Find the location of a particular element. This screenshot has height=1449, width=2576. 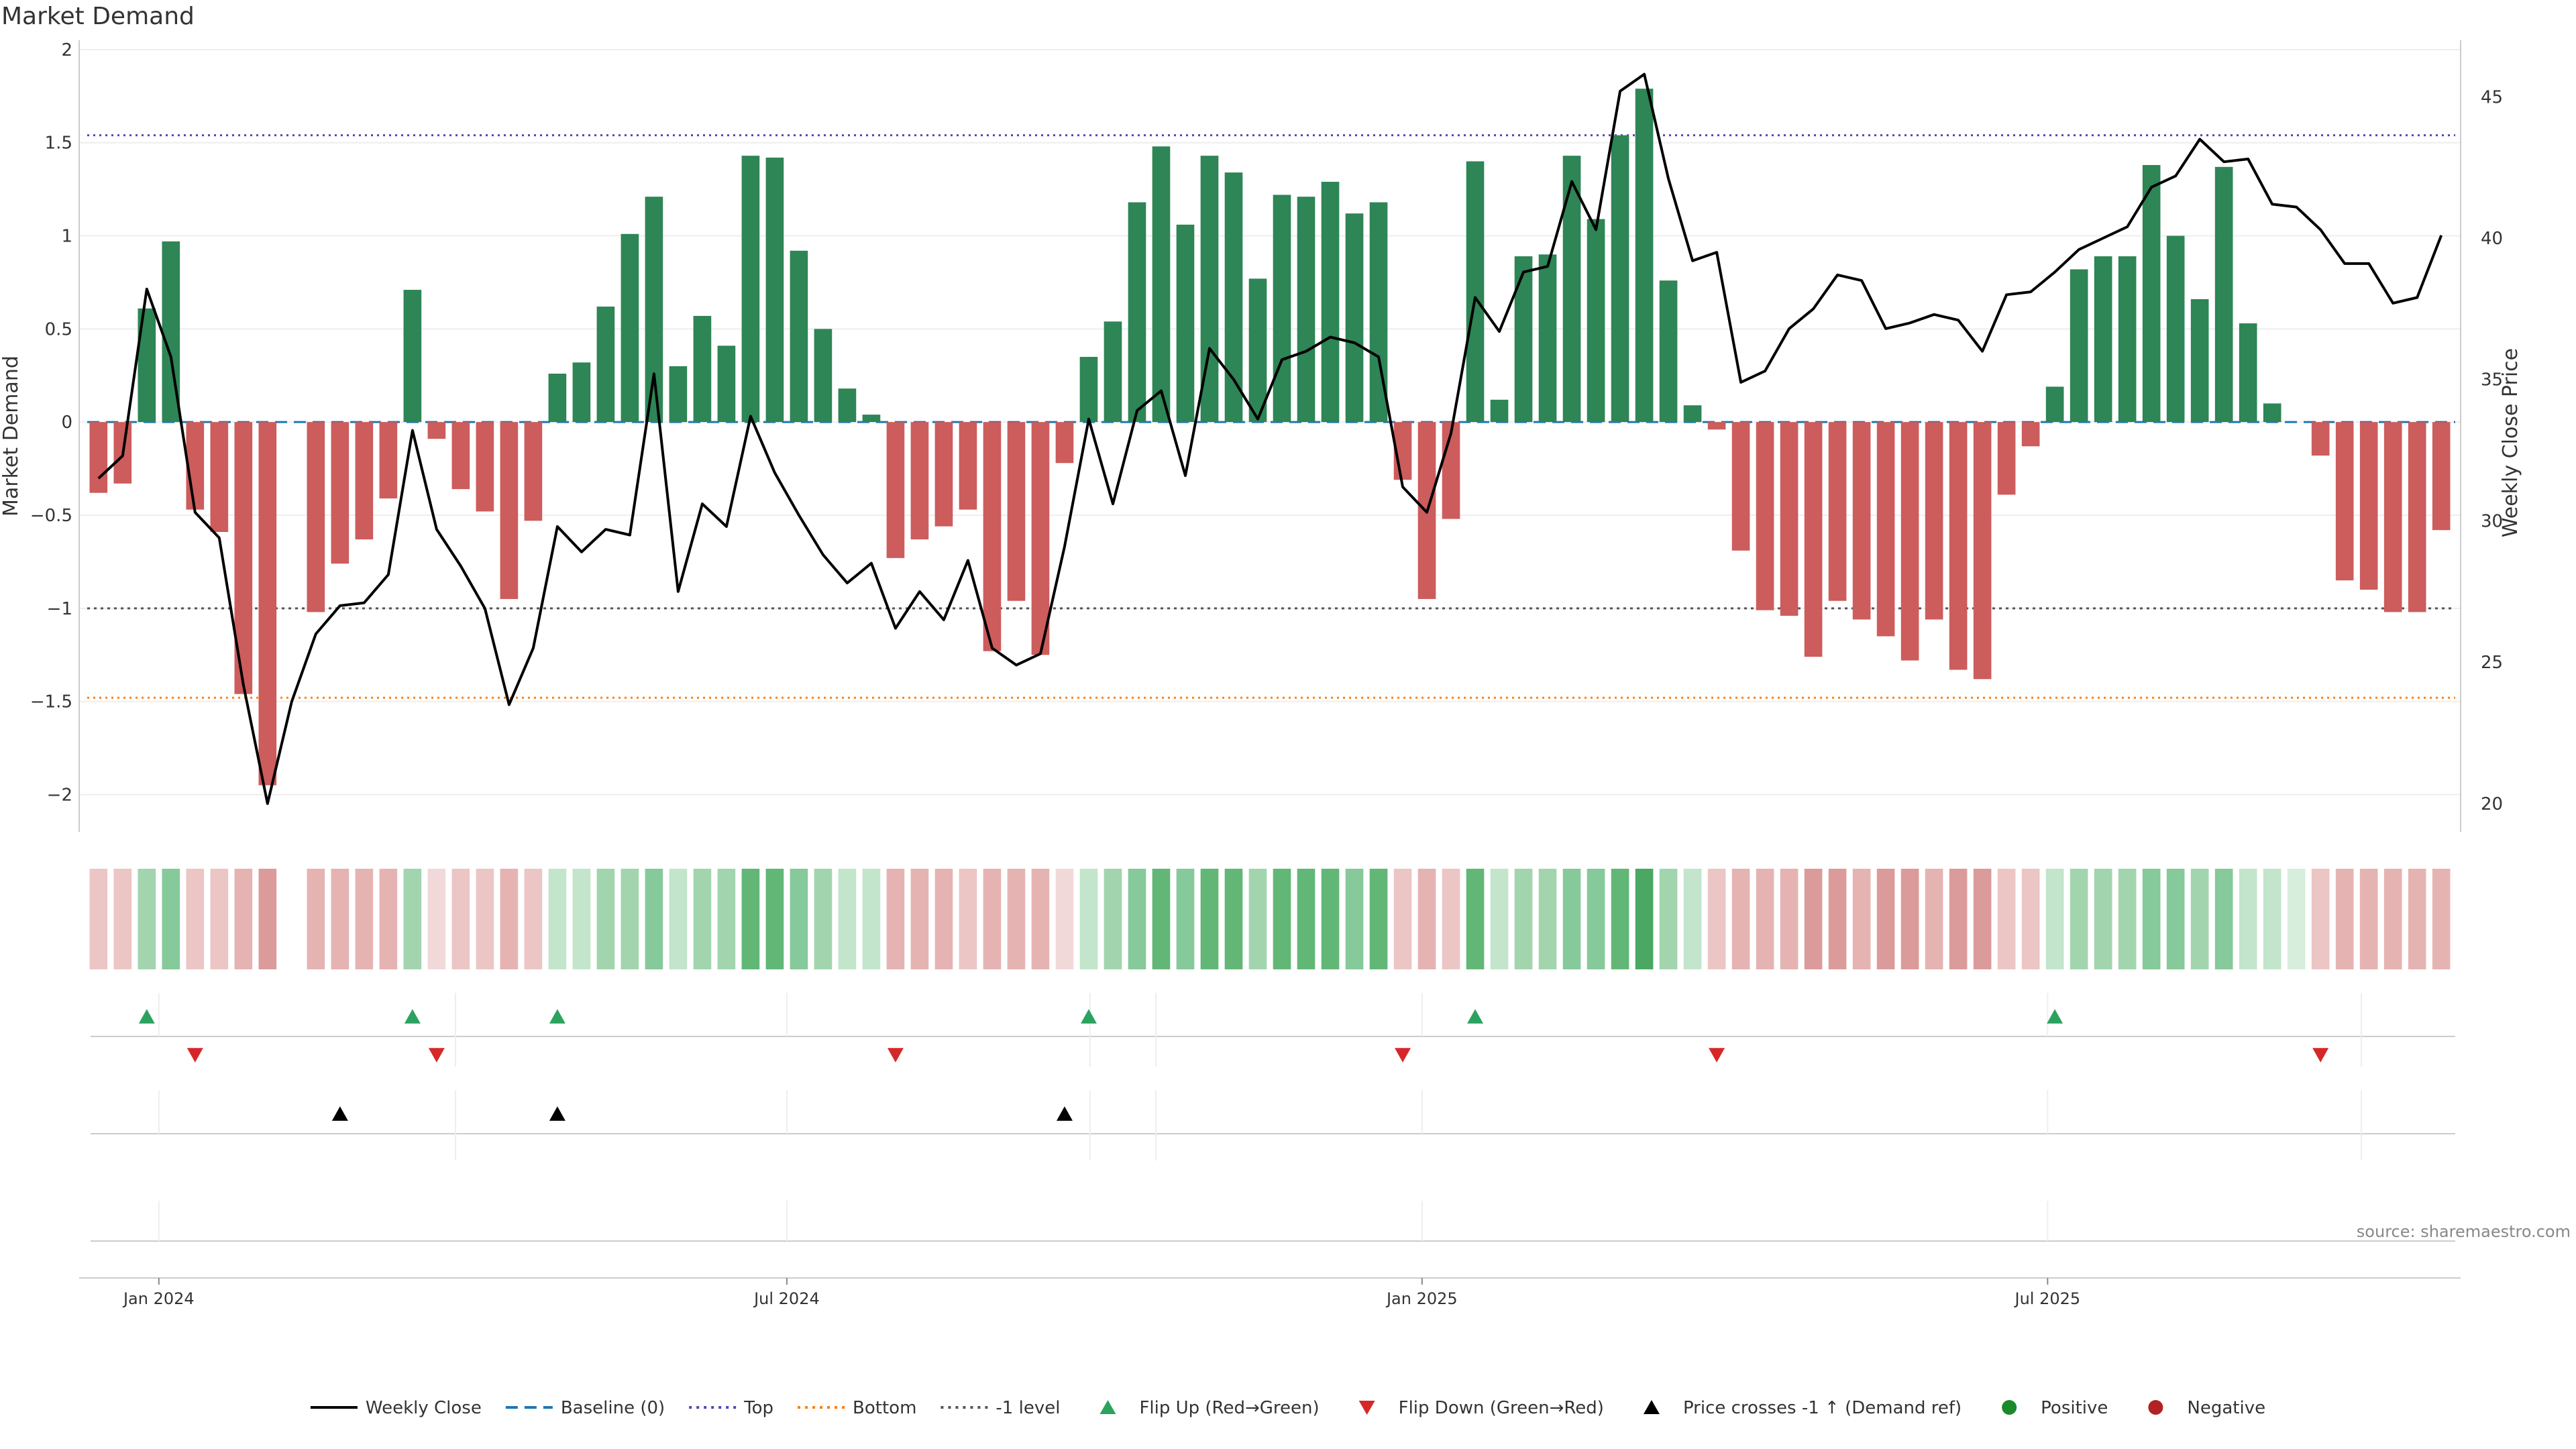

x-tick-label: Jan 2025 is located at coordinates (1421, 1298).